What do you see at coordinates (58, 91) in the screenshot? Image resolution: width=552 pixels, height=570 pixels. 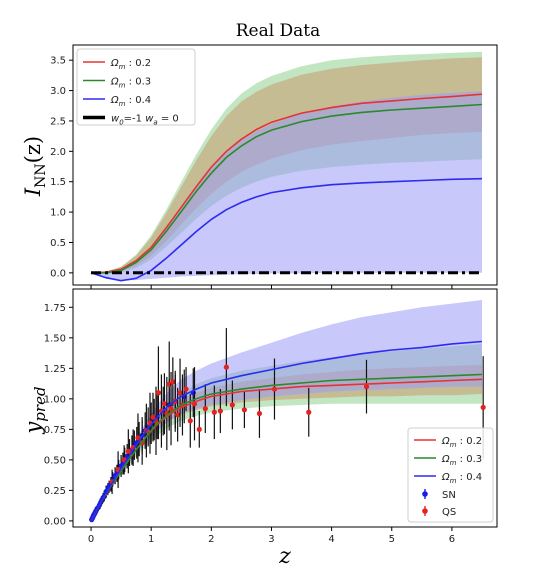 I see `y-tick-label: 3.0` at bounding box center [58, 91].